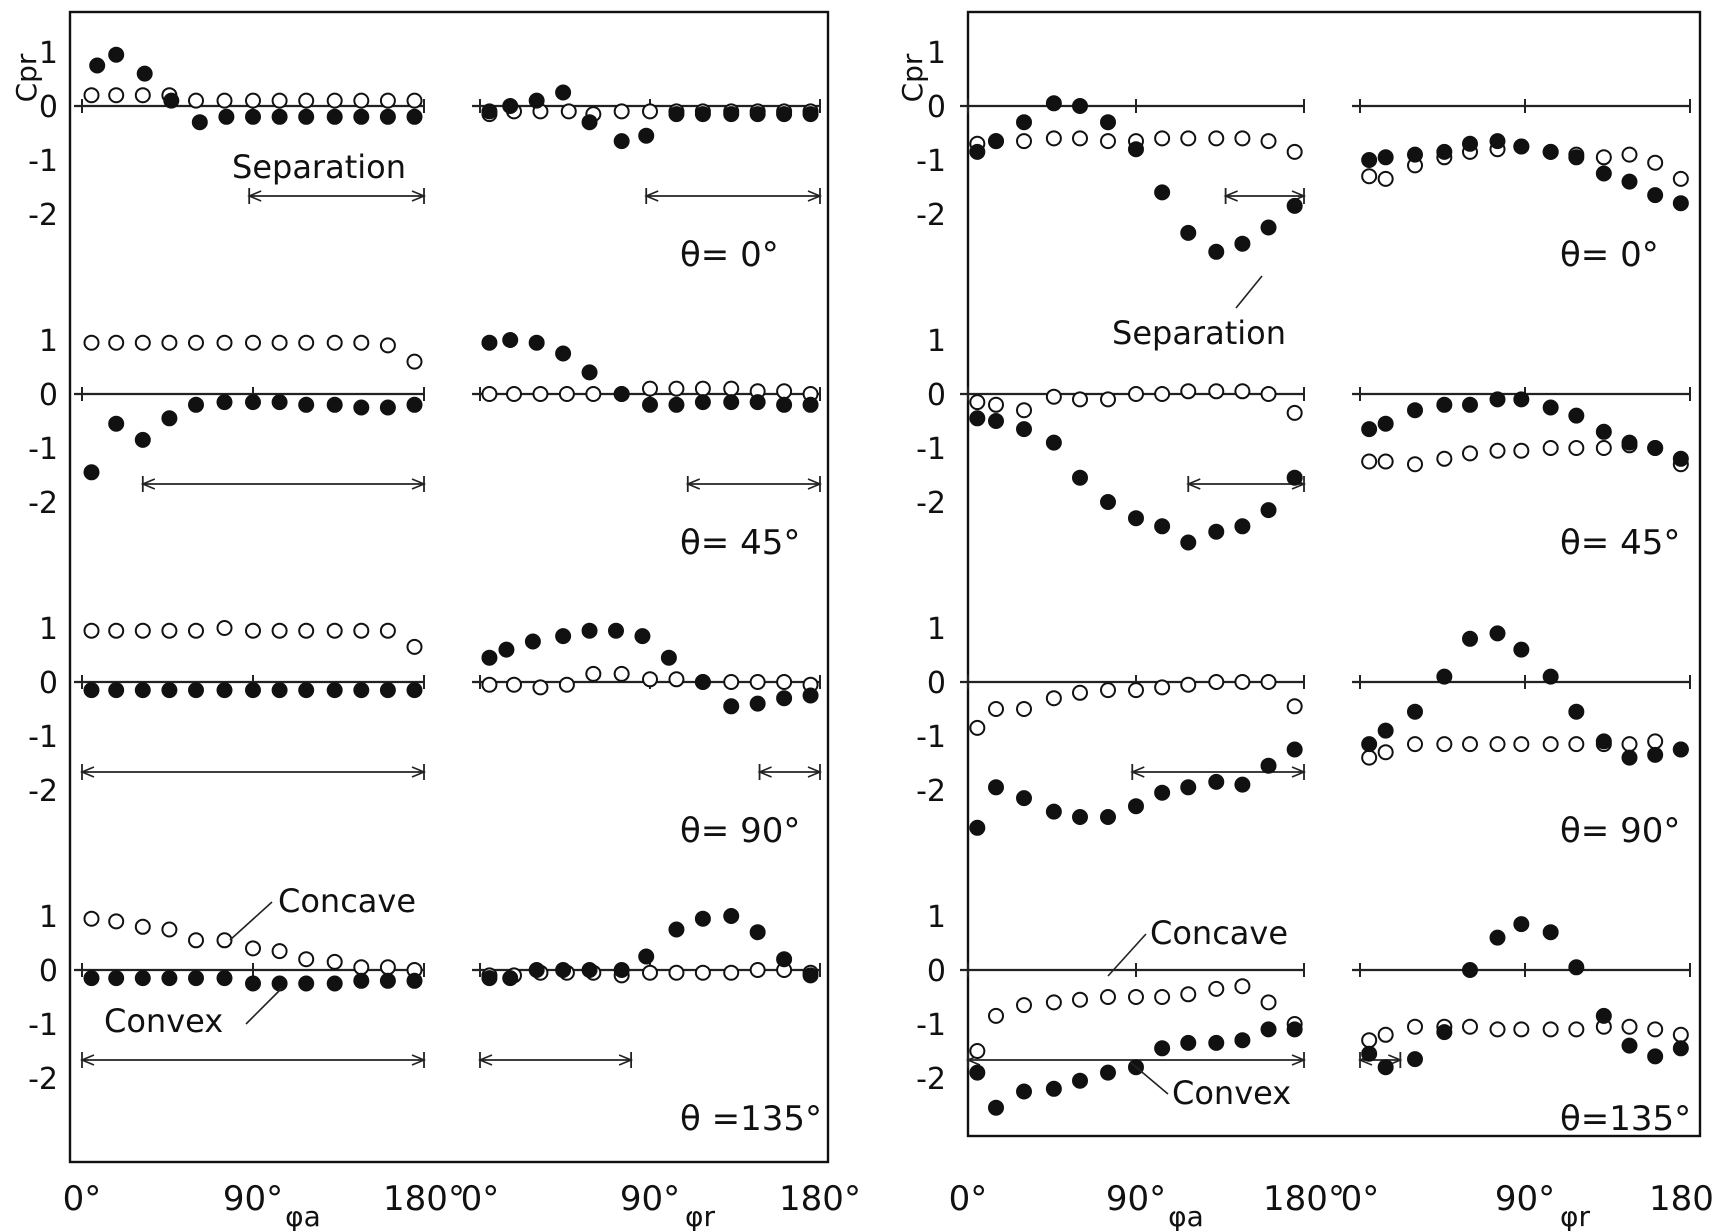 This screenshot has height=1231, width=1717. What do you see at coordinates (936, 107) in the screenshot?
I see `y-tick-label: 0` at bounding box center [936, 107].